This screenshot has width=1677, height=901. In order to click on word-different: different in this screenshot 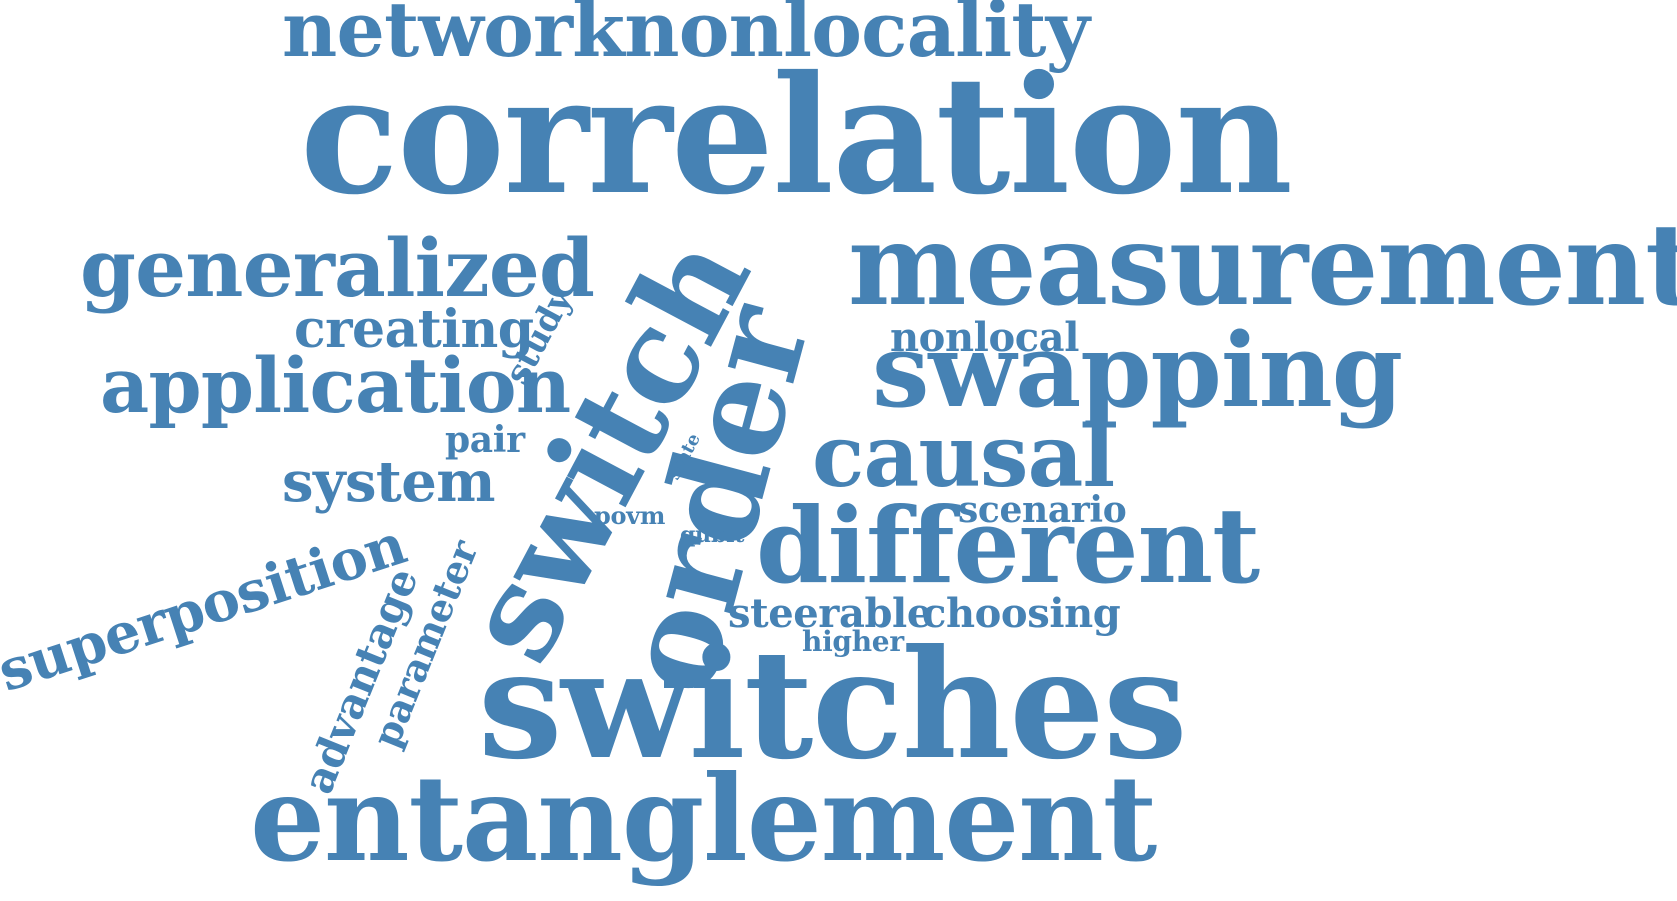, I will do `click(1008, 545)`.